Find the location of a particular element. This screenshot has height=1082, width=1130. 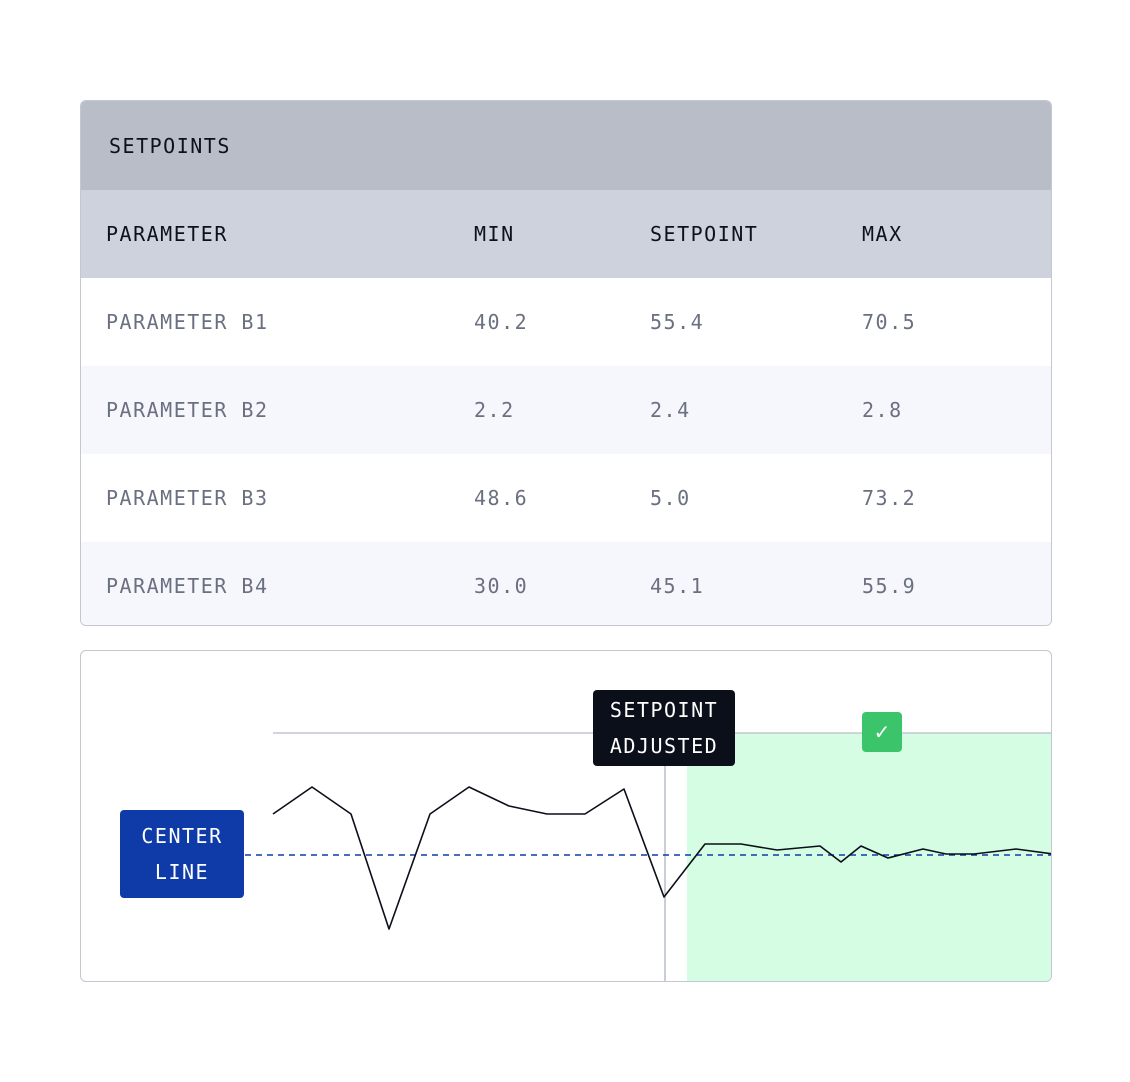

table-row: PARAMETER B2 2.2 2.4 2.8 is located at coordinates (566, 410).